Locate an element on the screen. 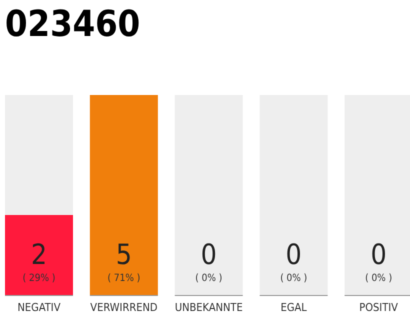 The image size is (410, 320). x-tick-label: VERWIRREND is located at coordinates (124, 307).